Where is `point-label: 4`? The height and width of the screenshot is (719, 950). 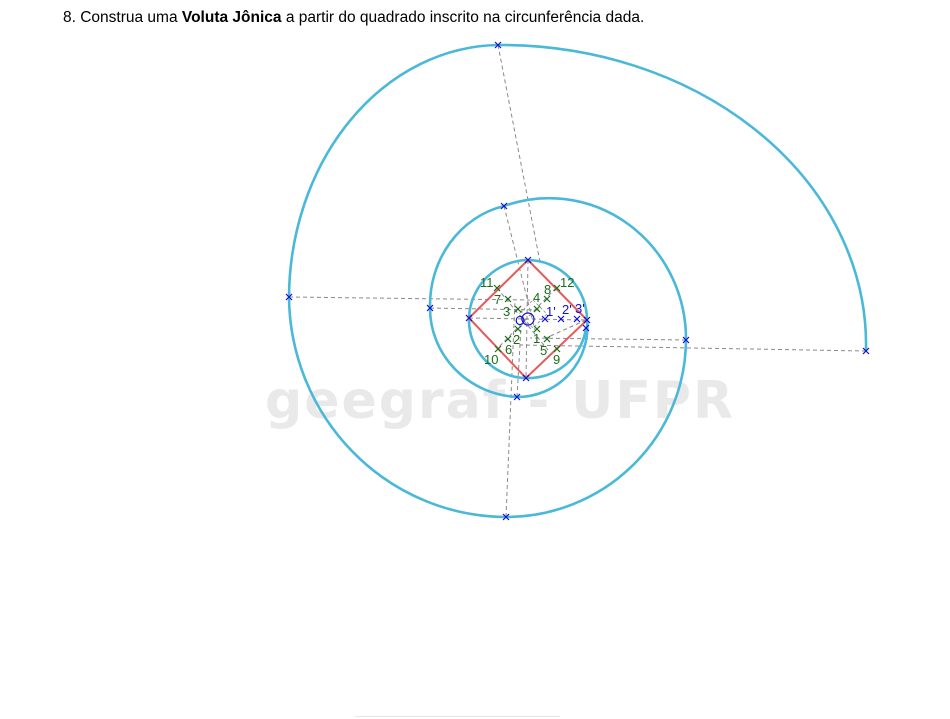
point-label: 4 is located at coordinates (536, 297).